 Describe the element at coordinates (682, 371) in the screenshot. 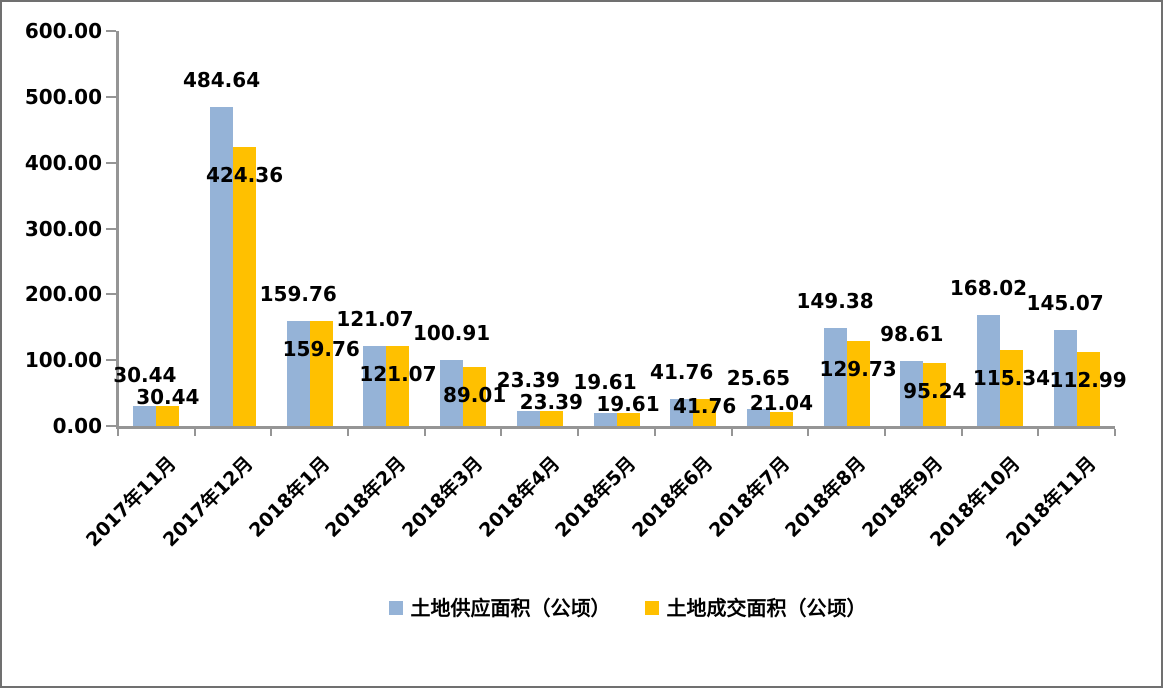

I see `data-label-supply: 41.76` at that location.